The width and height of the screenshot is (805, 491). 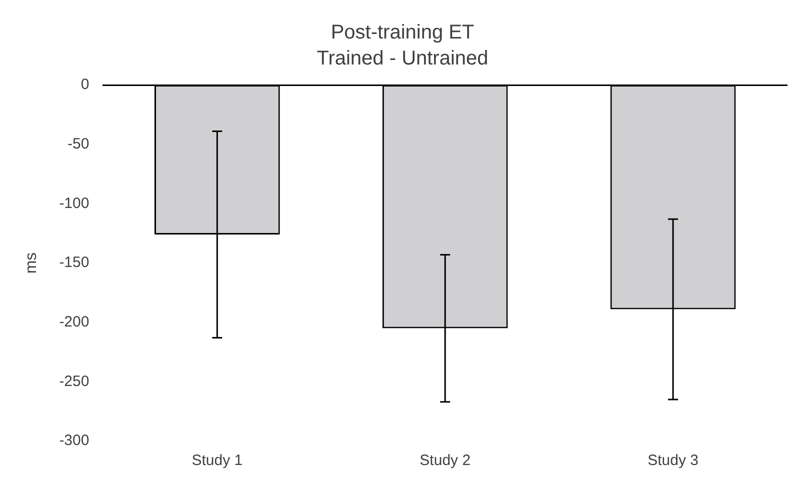 What do you see at coordinates (217, 461) in the screenshot?
I see `x-tick-label: Study 1` at bounding box center [217, 461].